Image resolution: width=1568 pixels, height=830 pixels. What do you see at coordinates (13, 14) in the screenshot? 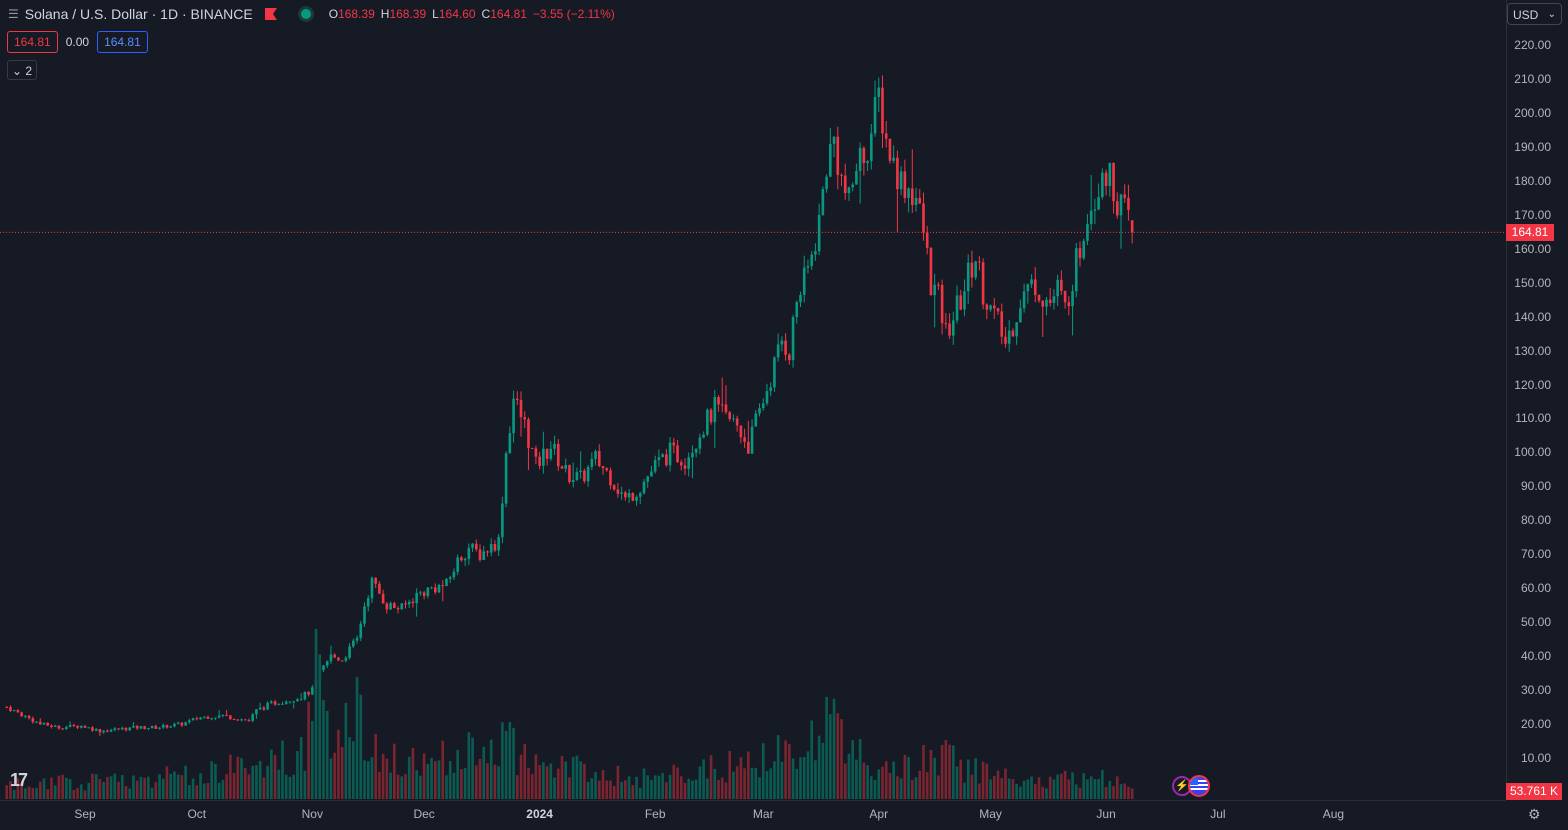
I see `hamburger-icon: ☰` at bounding box center [13, 14].